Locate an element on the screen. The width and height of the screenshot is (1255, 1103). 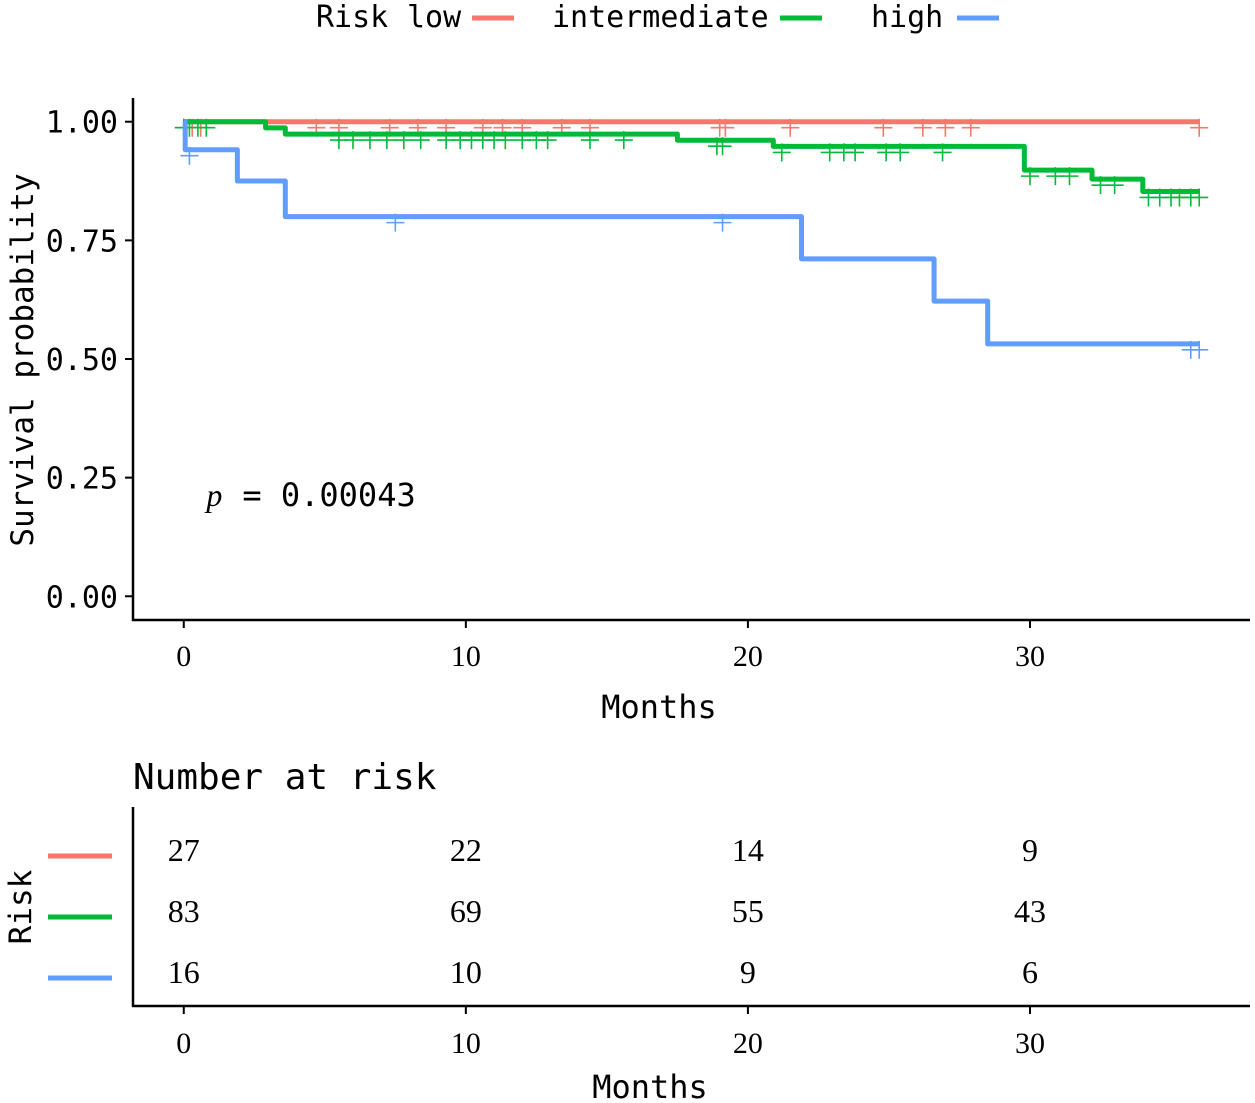
x-tick-label: 20 is located at coordinates (748, 656).